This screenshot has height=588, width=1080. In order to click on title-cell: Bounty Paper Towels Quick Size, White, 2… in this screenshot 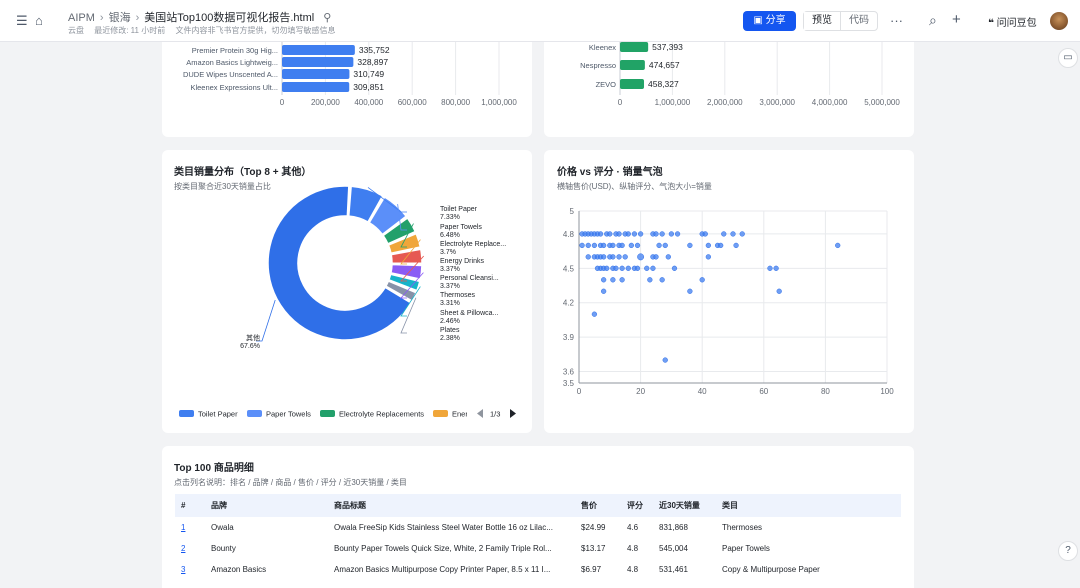, I will do `click(443, 548)`.